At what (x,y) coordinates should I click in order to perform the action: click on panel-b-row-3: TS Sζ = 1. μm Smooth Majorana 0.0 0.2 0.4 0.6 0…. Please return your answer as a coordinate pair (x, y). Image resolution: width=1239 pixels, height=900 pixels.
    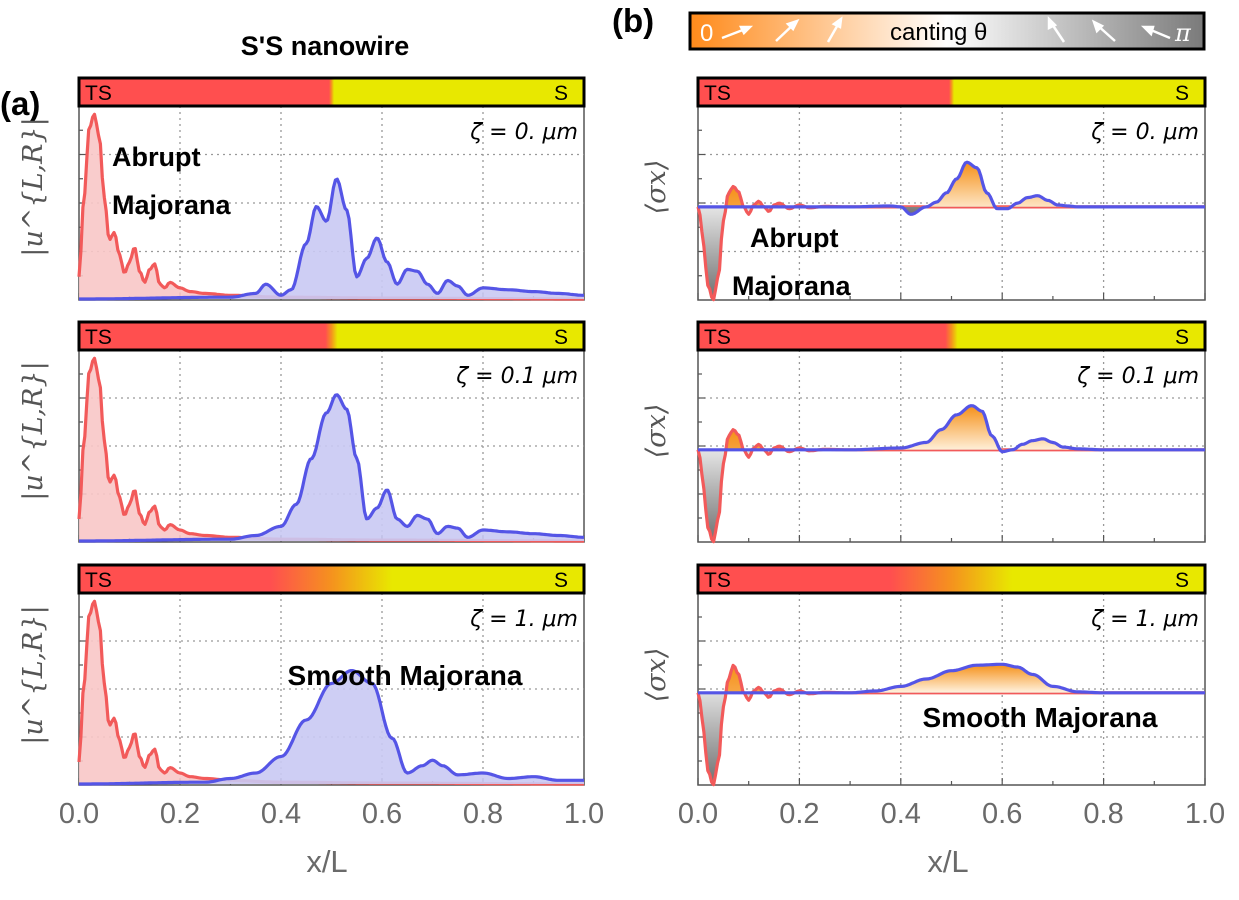
    Looking at the image, I should click on (951, 696).